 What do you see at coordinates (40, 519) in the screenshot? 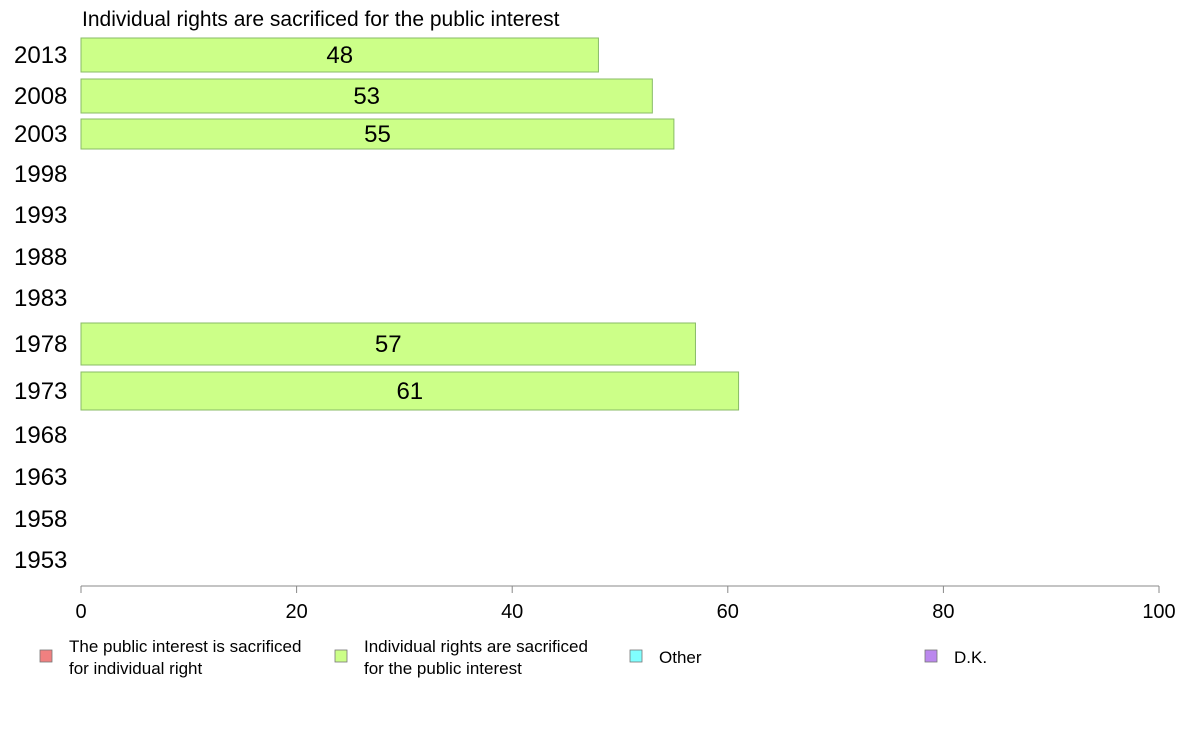
I see `y-tick-label: 1958` at bounding box center [40, 519].